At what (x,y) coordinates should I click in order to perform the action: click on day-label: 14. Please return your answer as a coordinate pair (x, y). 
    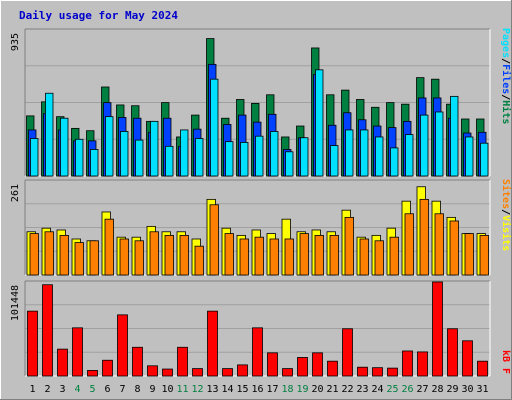
    Looking at the image, I should click on (227, 389).